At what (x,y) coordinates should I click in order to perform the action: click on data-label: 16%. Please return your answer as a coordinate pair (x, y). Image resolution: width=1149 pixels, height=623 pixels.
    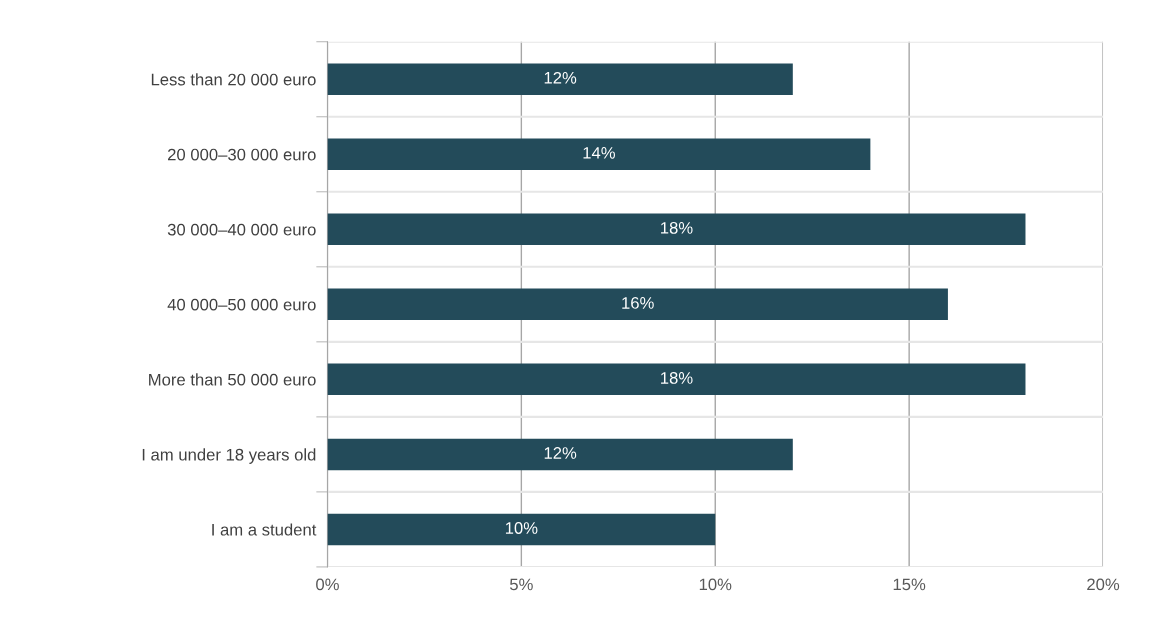
    Looking at the image, I should click on (638, 303).